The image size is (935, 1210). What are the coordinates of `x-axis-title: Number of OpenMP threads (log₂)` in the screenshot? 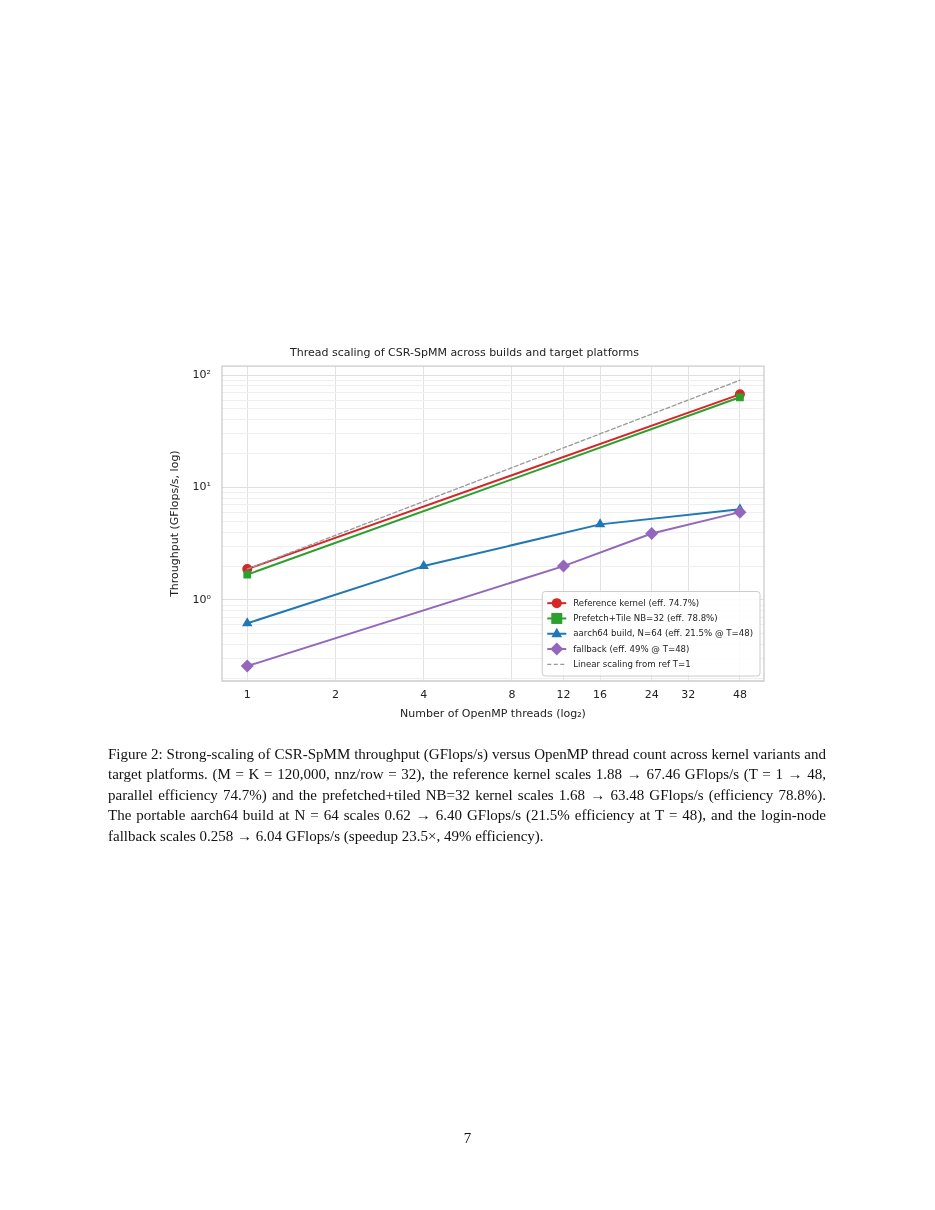 It's located at (493, 714).